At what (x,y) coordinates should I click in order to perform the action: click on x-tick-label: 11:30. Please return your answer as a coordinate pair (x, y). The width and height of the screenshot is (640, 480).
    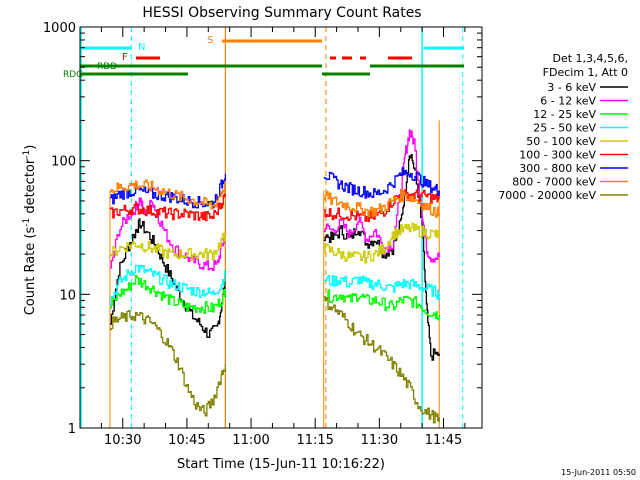
    Looking at the image, I should click on (379, 440).